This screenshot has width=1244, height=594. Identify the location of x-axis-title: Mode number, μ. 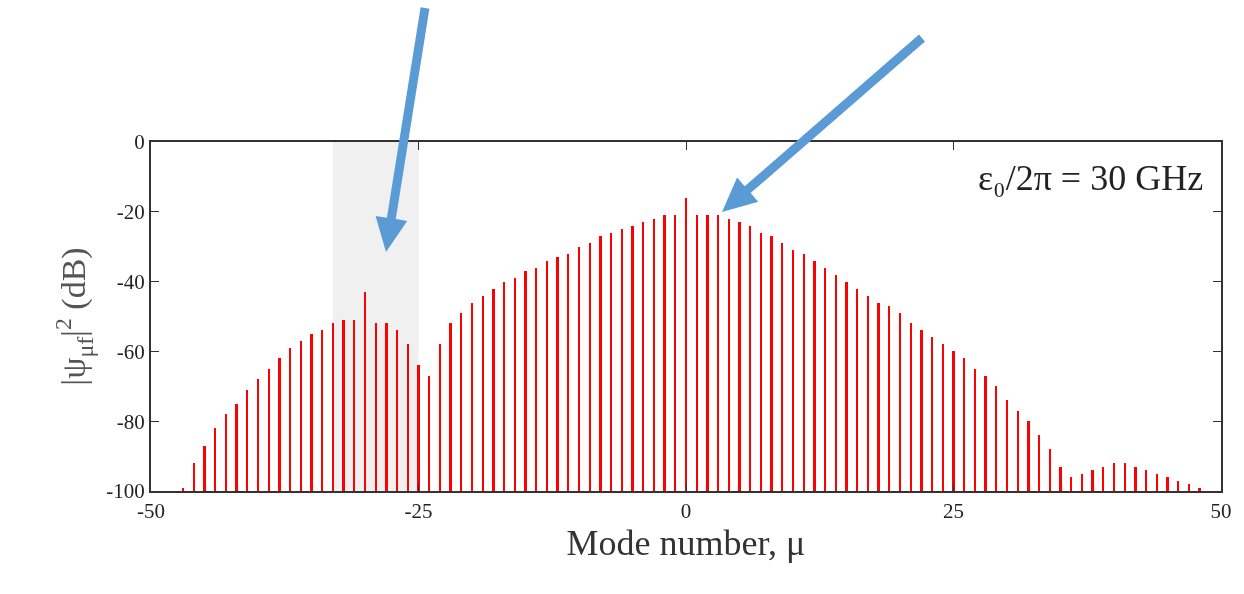
(686, 543).